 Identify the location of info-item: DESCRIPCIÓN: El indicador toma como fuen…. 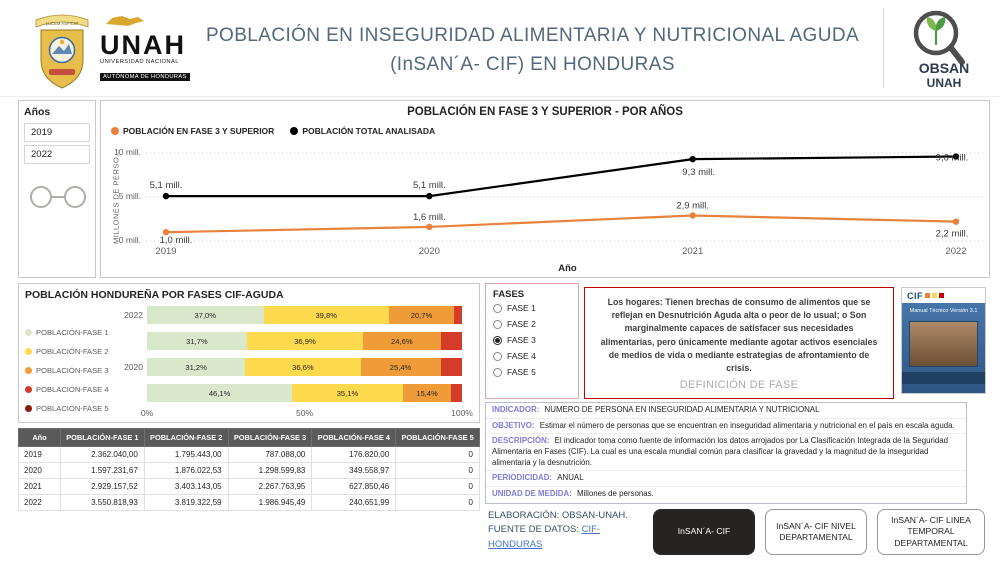
(726, 453).